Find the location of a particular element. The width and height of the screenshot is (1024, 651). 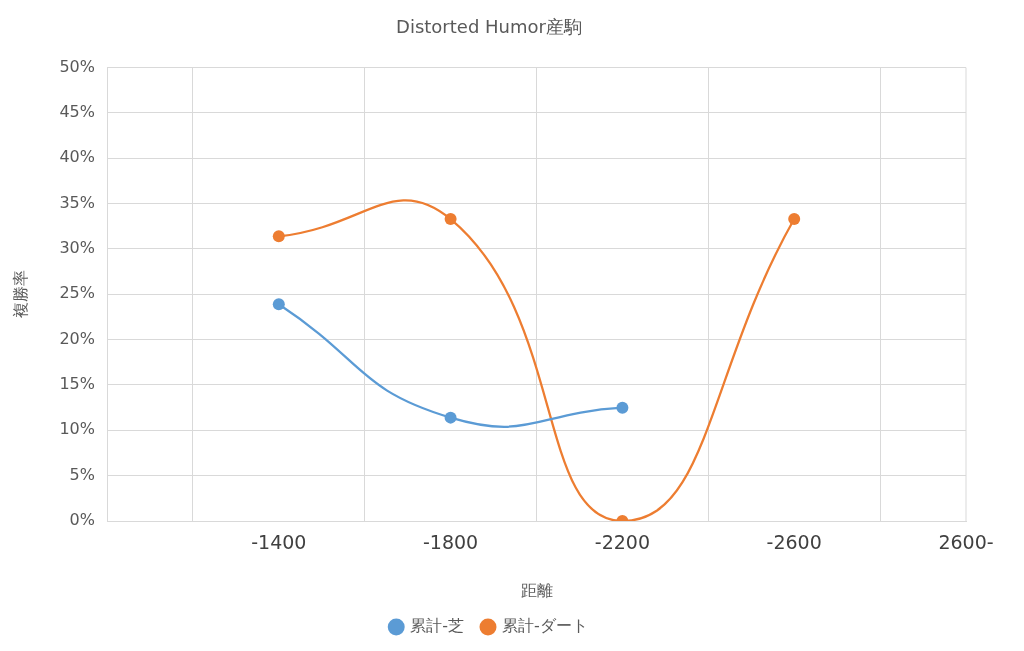

x-tick-label: -2600 is located at coordinates (794, 542).